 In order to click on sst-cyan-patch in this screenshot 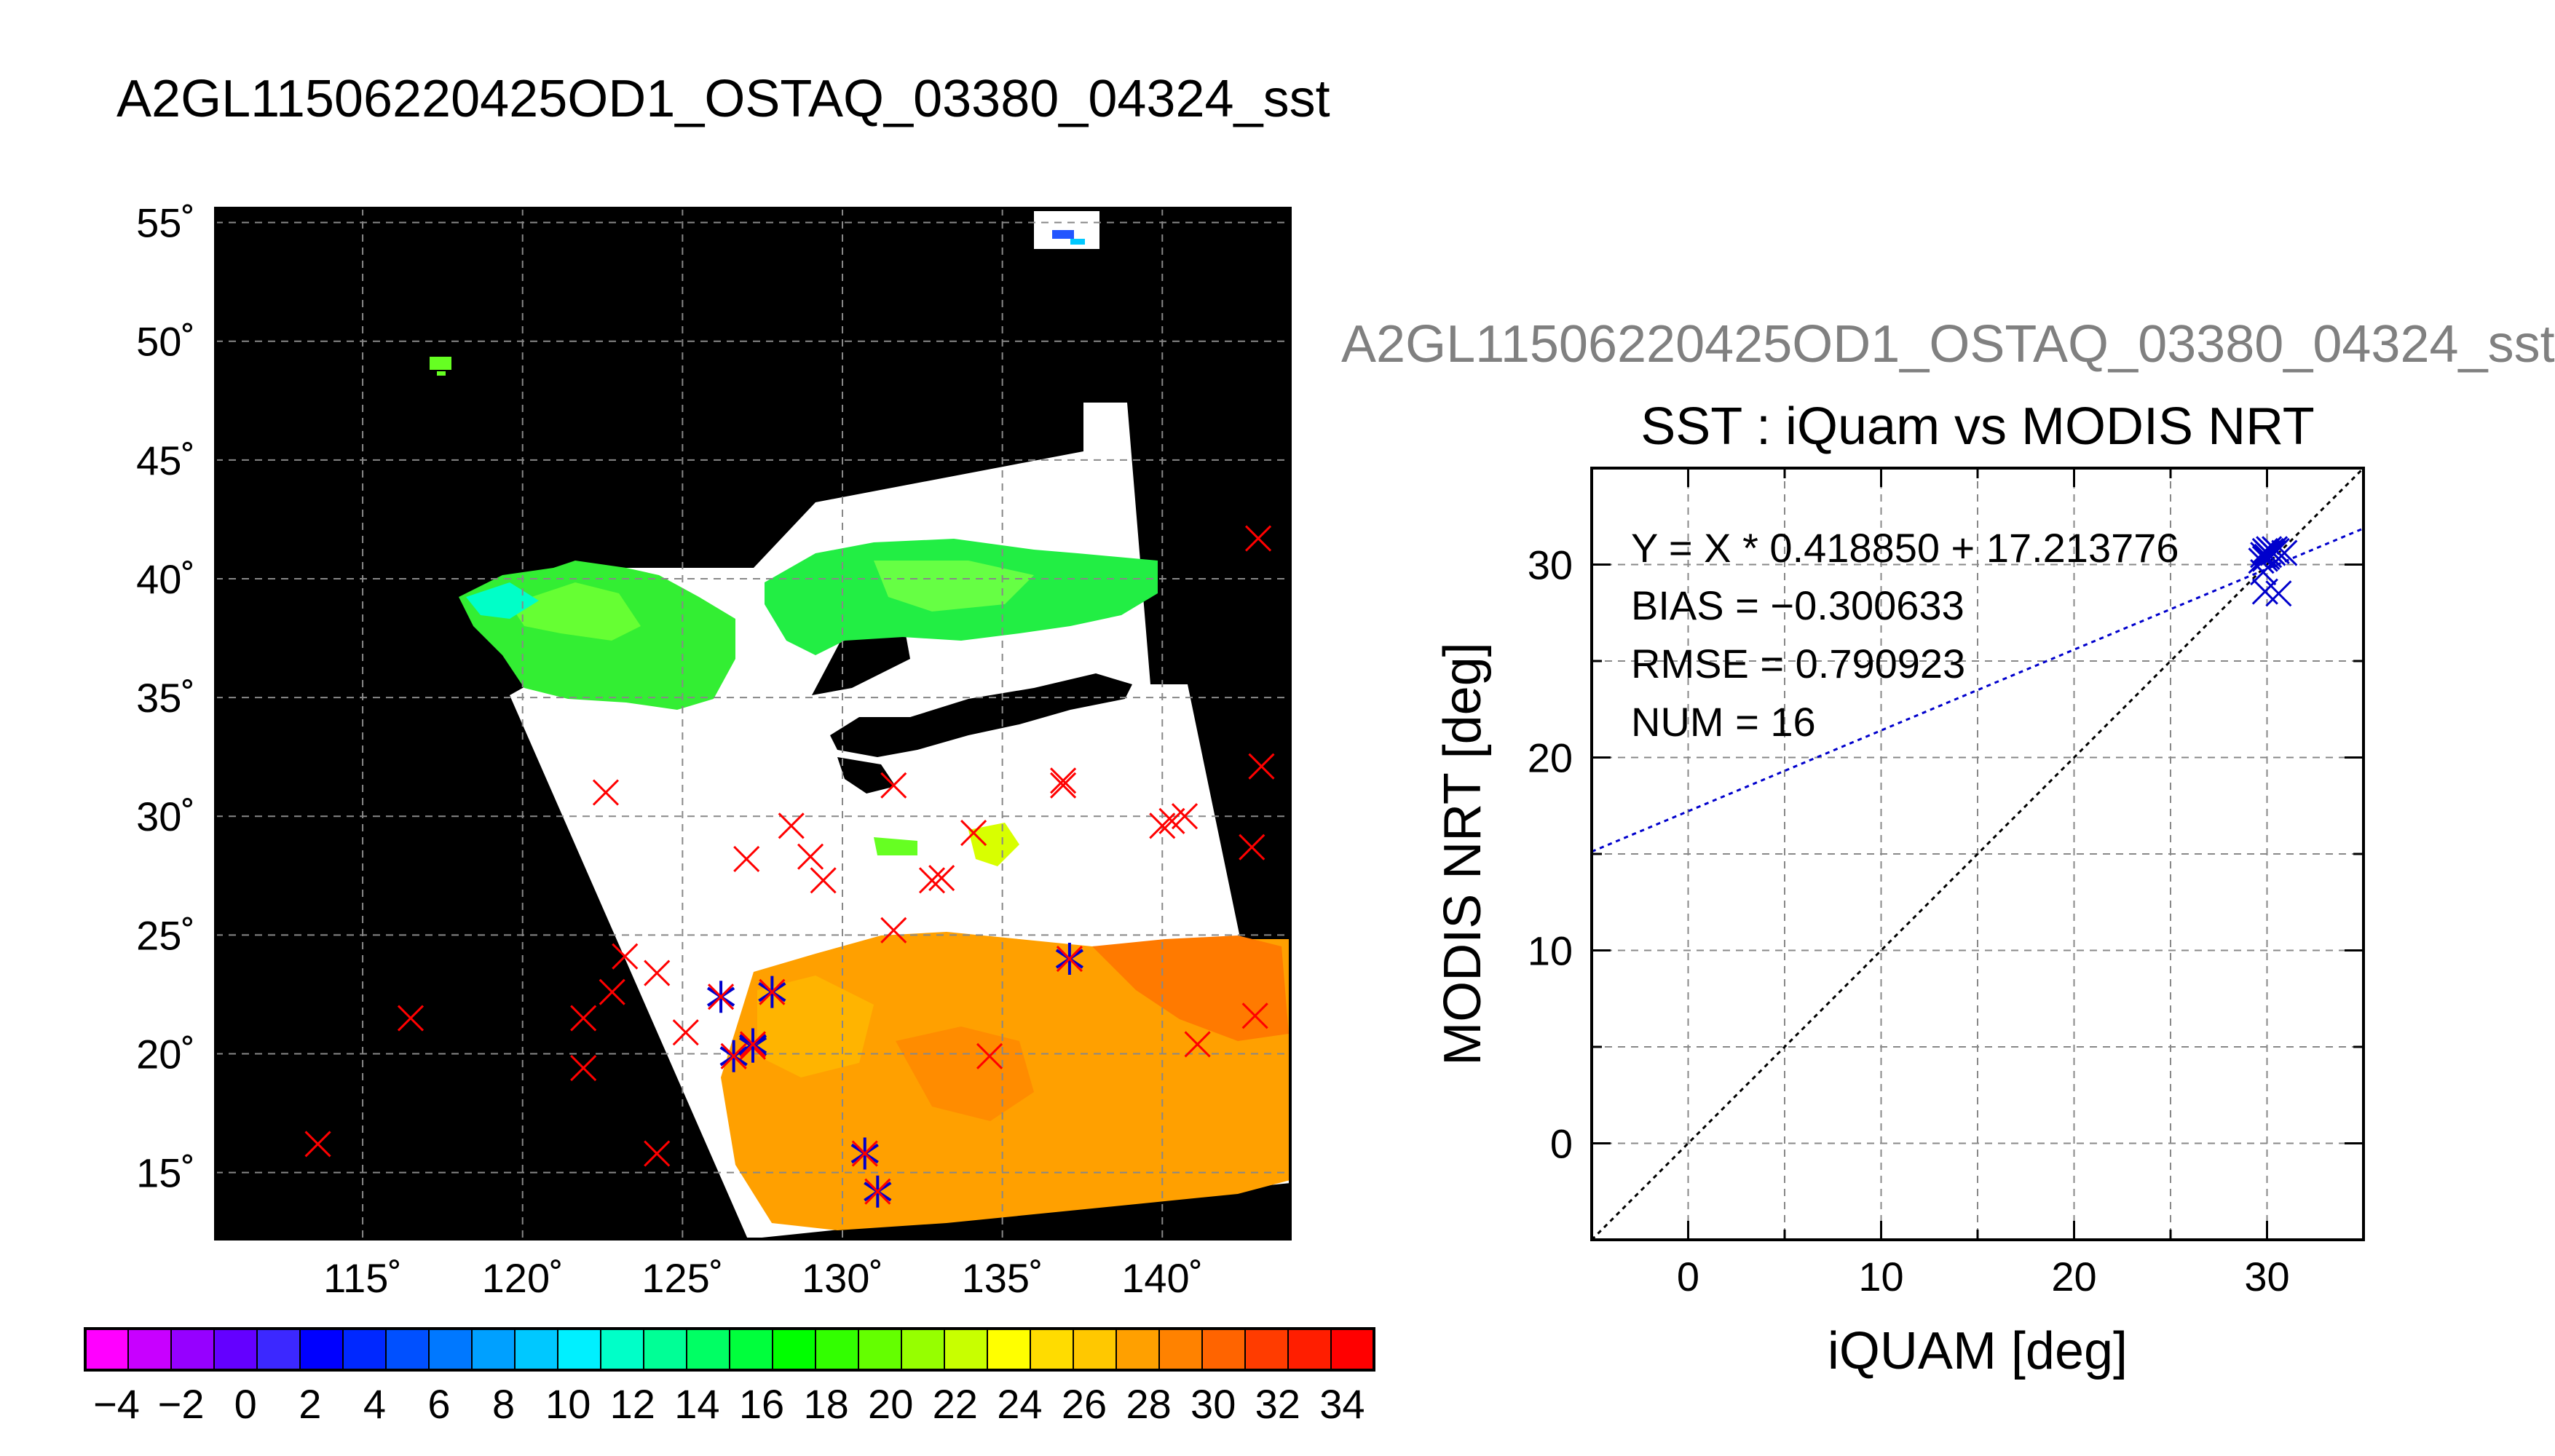, I will do `click(502, 600)`.